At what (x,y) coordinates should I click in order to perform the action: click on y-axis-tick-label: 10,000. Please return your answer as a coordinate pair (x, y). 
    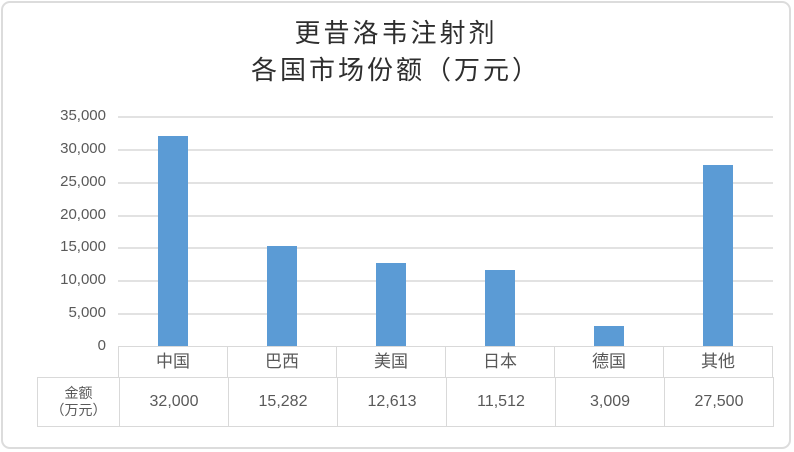
    Looking at the image, I should click on (83, 280).